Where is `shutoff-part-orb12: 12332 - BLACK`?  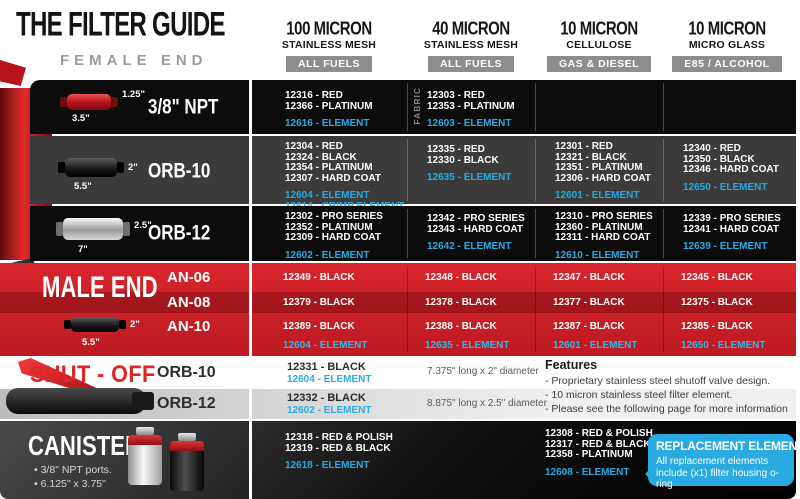
shutoff-part-orb12: 12332 - BLACK is located at coordinates (326, 398).